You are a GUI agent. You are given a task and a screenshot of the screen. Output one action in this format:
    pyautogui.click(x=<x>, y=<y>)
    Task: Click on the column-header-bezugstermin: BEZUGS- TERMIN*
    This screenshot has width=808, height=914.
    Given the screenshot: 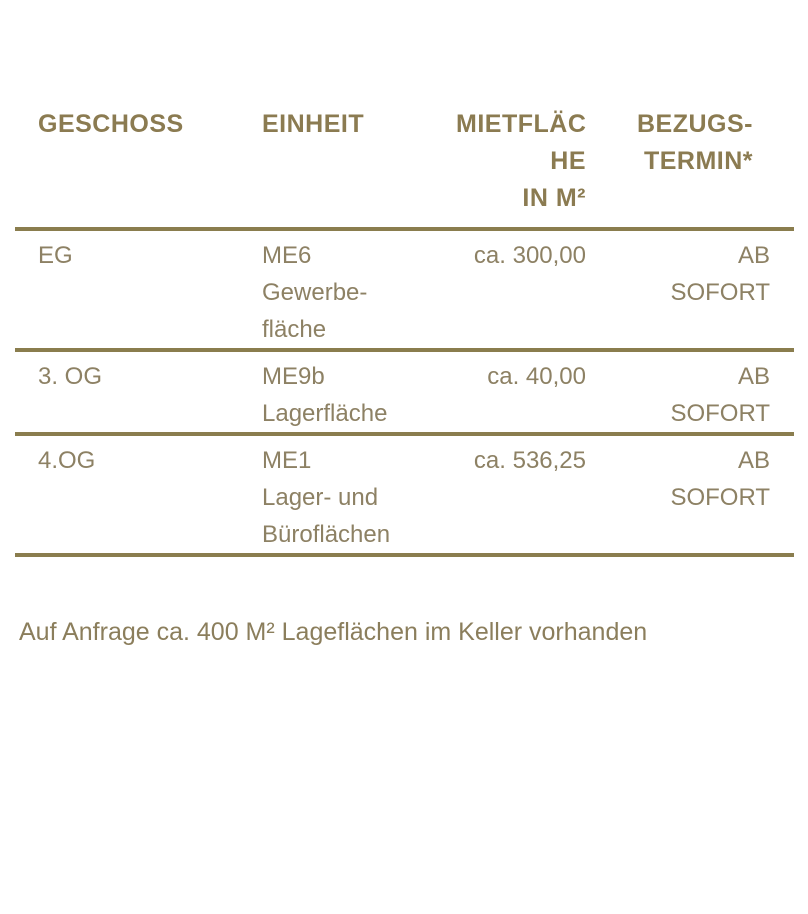 What is the action you would take?
    pyautogui.click(x=690, y=167)
    